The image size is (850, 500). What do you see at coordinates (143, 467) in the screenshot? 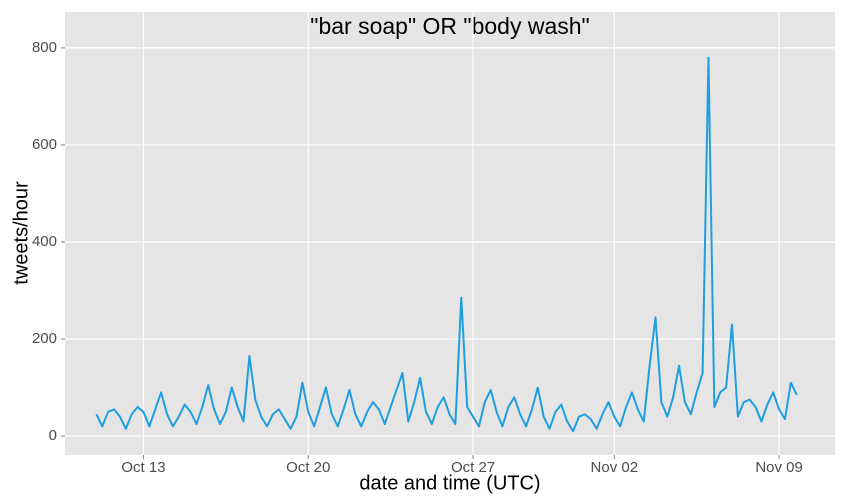
I see `x-tick-label: Oct 13` at bounding box center [143, 467].